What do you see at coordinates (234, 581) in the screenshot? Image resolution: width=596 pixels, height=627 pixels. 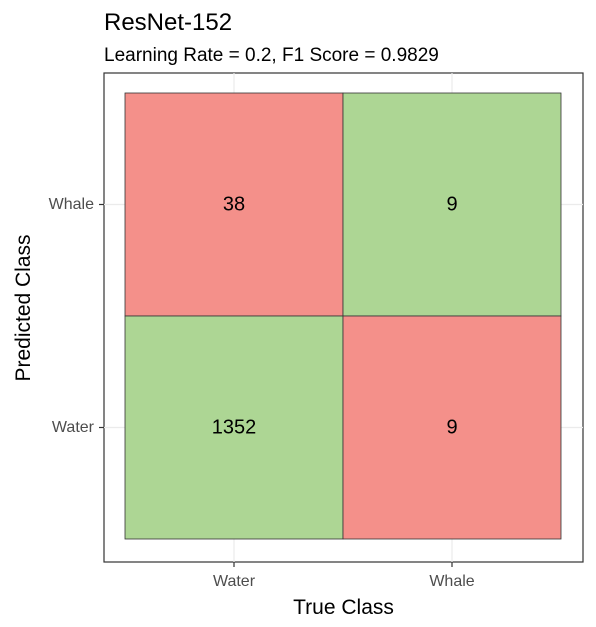 I see `x-tick-label: Water` at bounding box center [234, 581].